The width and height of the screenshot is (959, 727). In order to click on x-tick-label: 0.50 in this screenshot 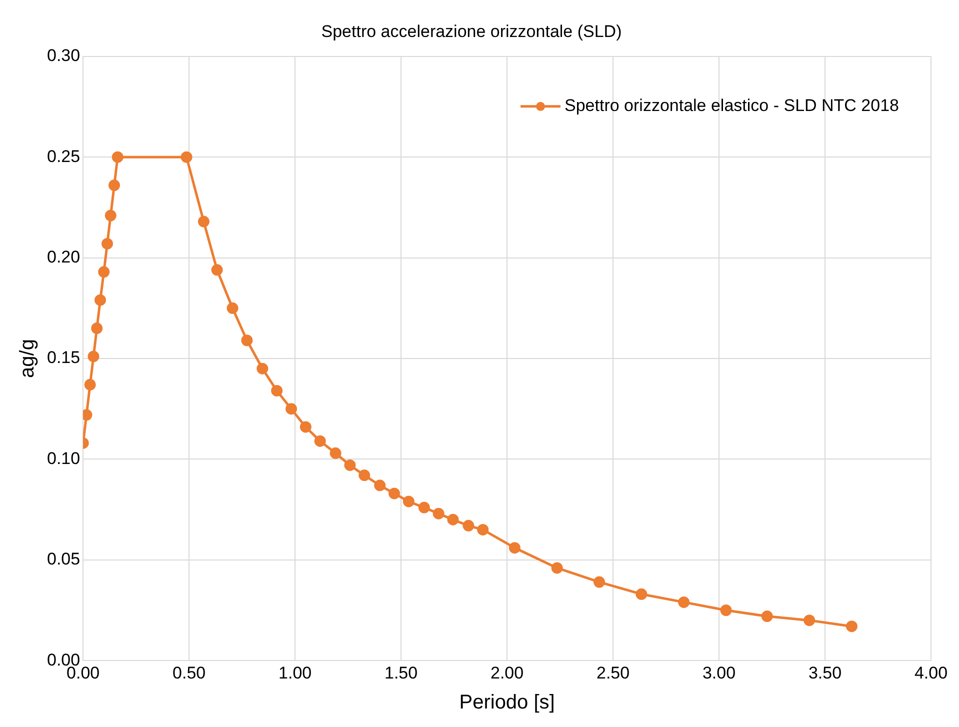, I will do `click(189, 672)`.